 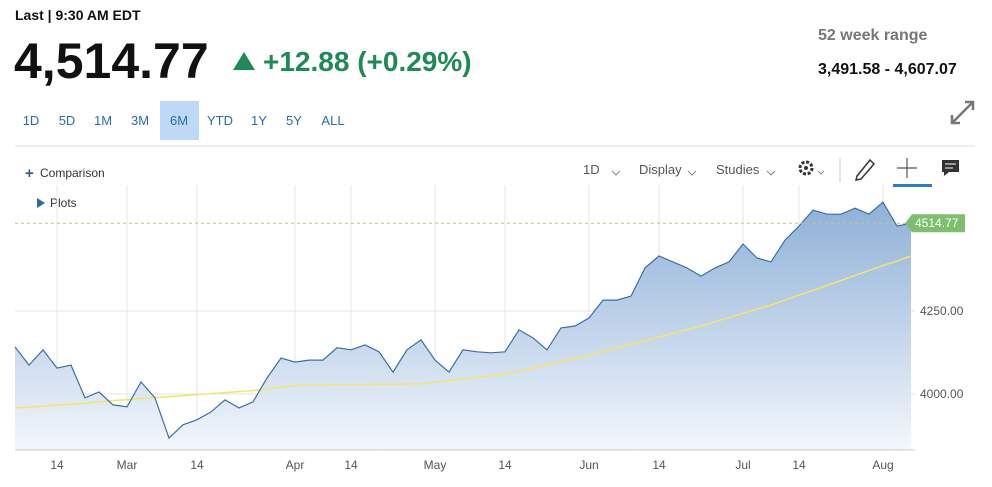 What do you see at coordinates (865, 169) in the screenshot?
I see `draw-icon` at bounding box center [865, 169].